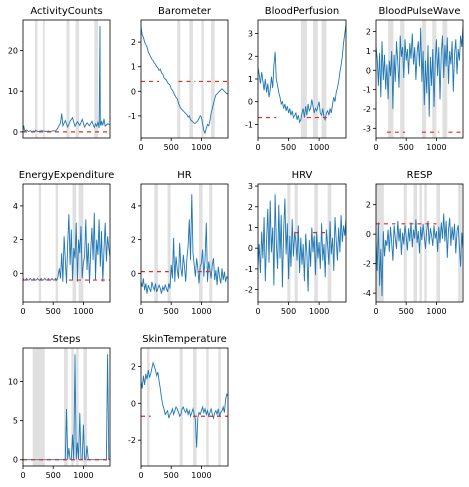 The height and width of the screenshot is (487, 469). Describe the element at coordinates (184, 339) in the screenshot. I see `panel-title: SkinTemperature` at that location.